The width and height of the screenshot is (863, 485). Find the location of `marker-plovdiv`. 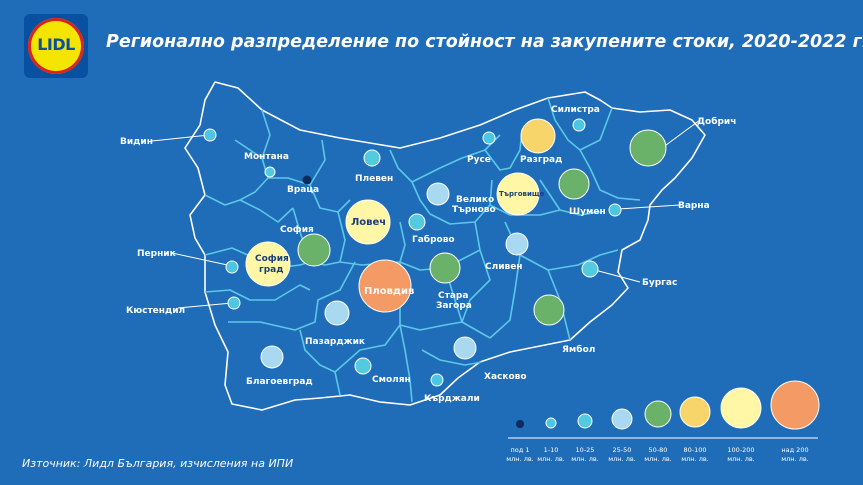

marker-plovdiv is located at coordinates (385, 286).